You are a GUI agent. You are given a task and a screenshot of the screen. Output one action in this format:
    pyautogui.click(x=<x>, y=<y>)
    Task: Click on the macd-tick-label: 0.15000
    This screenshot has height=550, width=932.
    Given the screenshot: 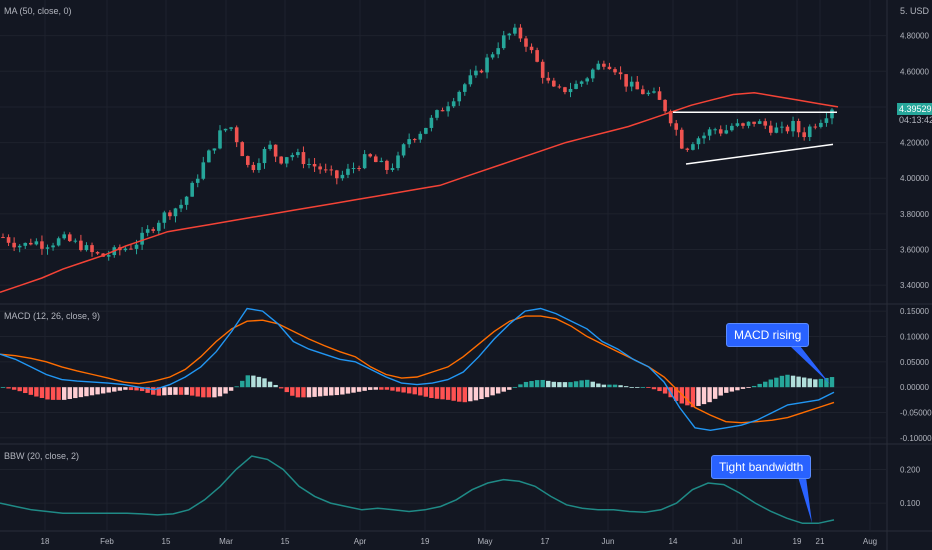 What is the action you would take?
    pyautogui.click(x=914, y=311)
    